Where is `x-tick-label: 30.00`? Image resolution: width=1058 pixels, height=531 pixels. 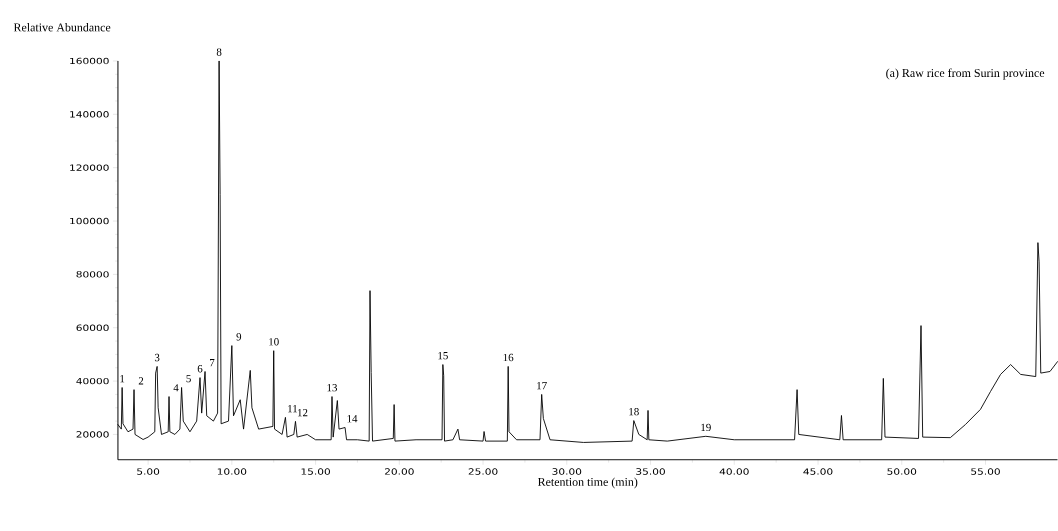 x-tick-label: 30.00 is located at coordinates (567, 471).